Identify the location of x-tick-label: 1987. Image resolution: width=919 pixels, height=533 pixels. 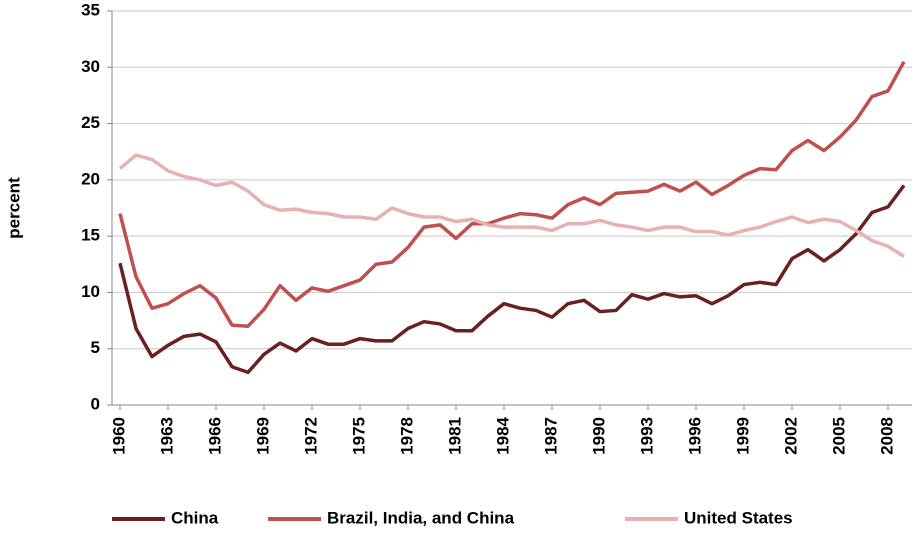
(550, 436).